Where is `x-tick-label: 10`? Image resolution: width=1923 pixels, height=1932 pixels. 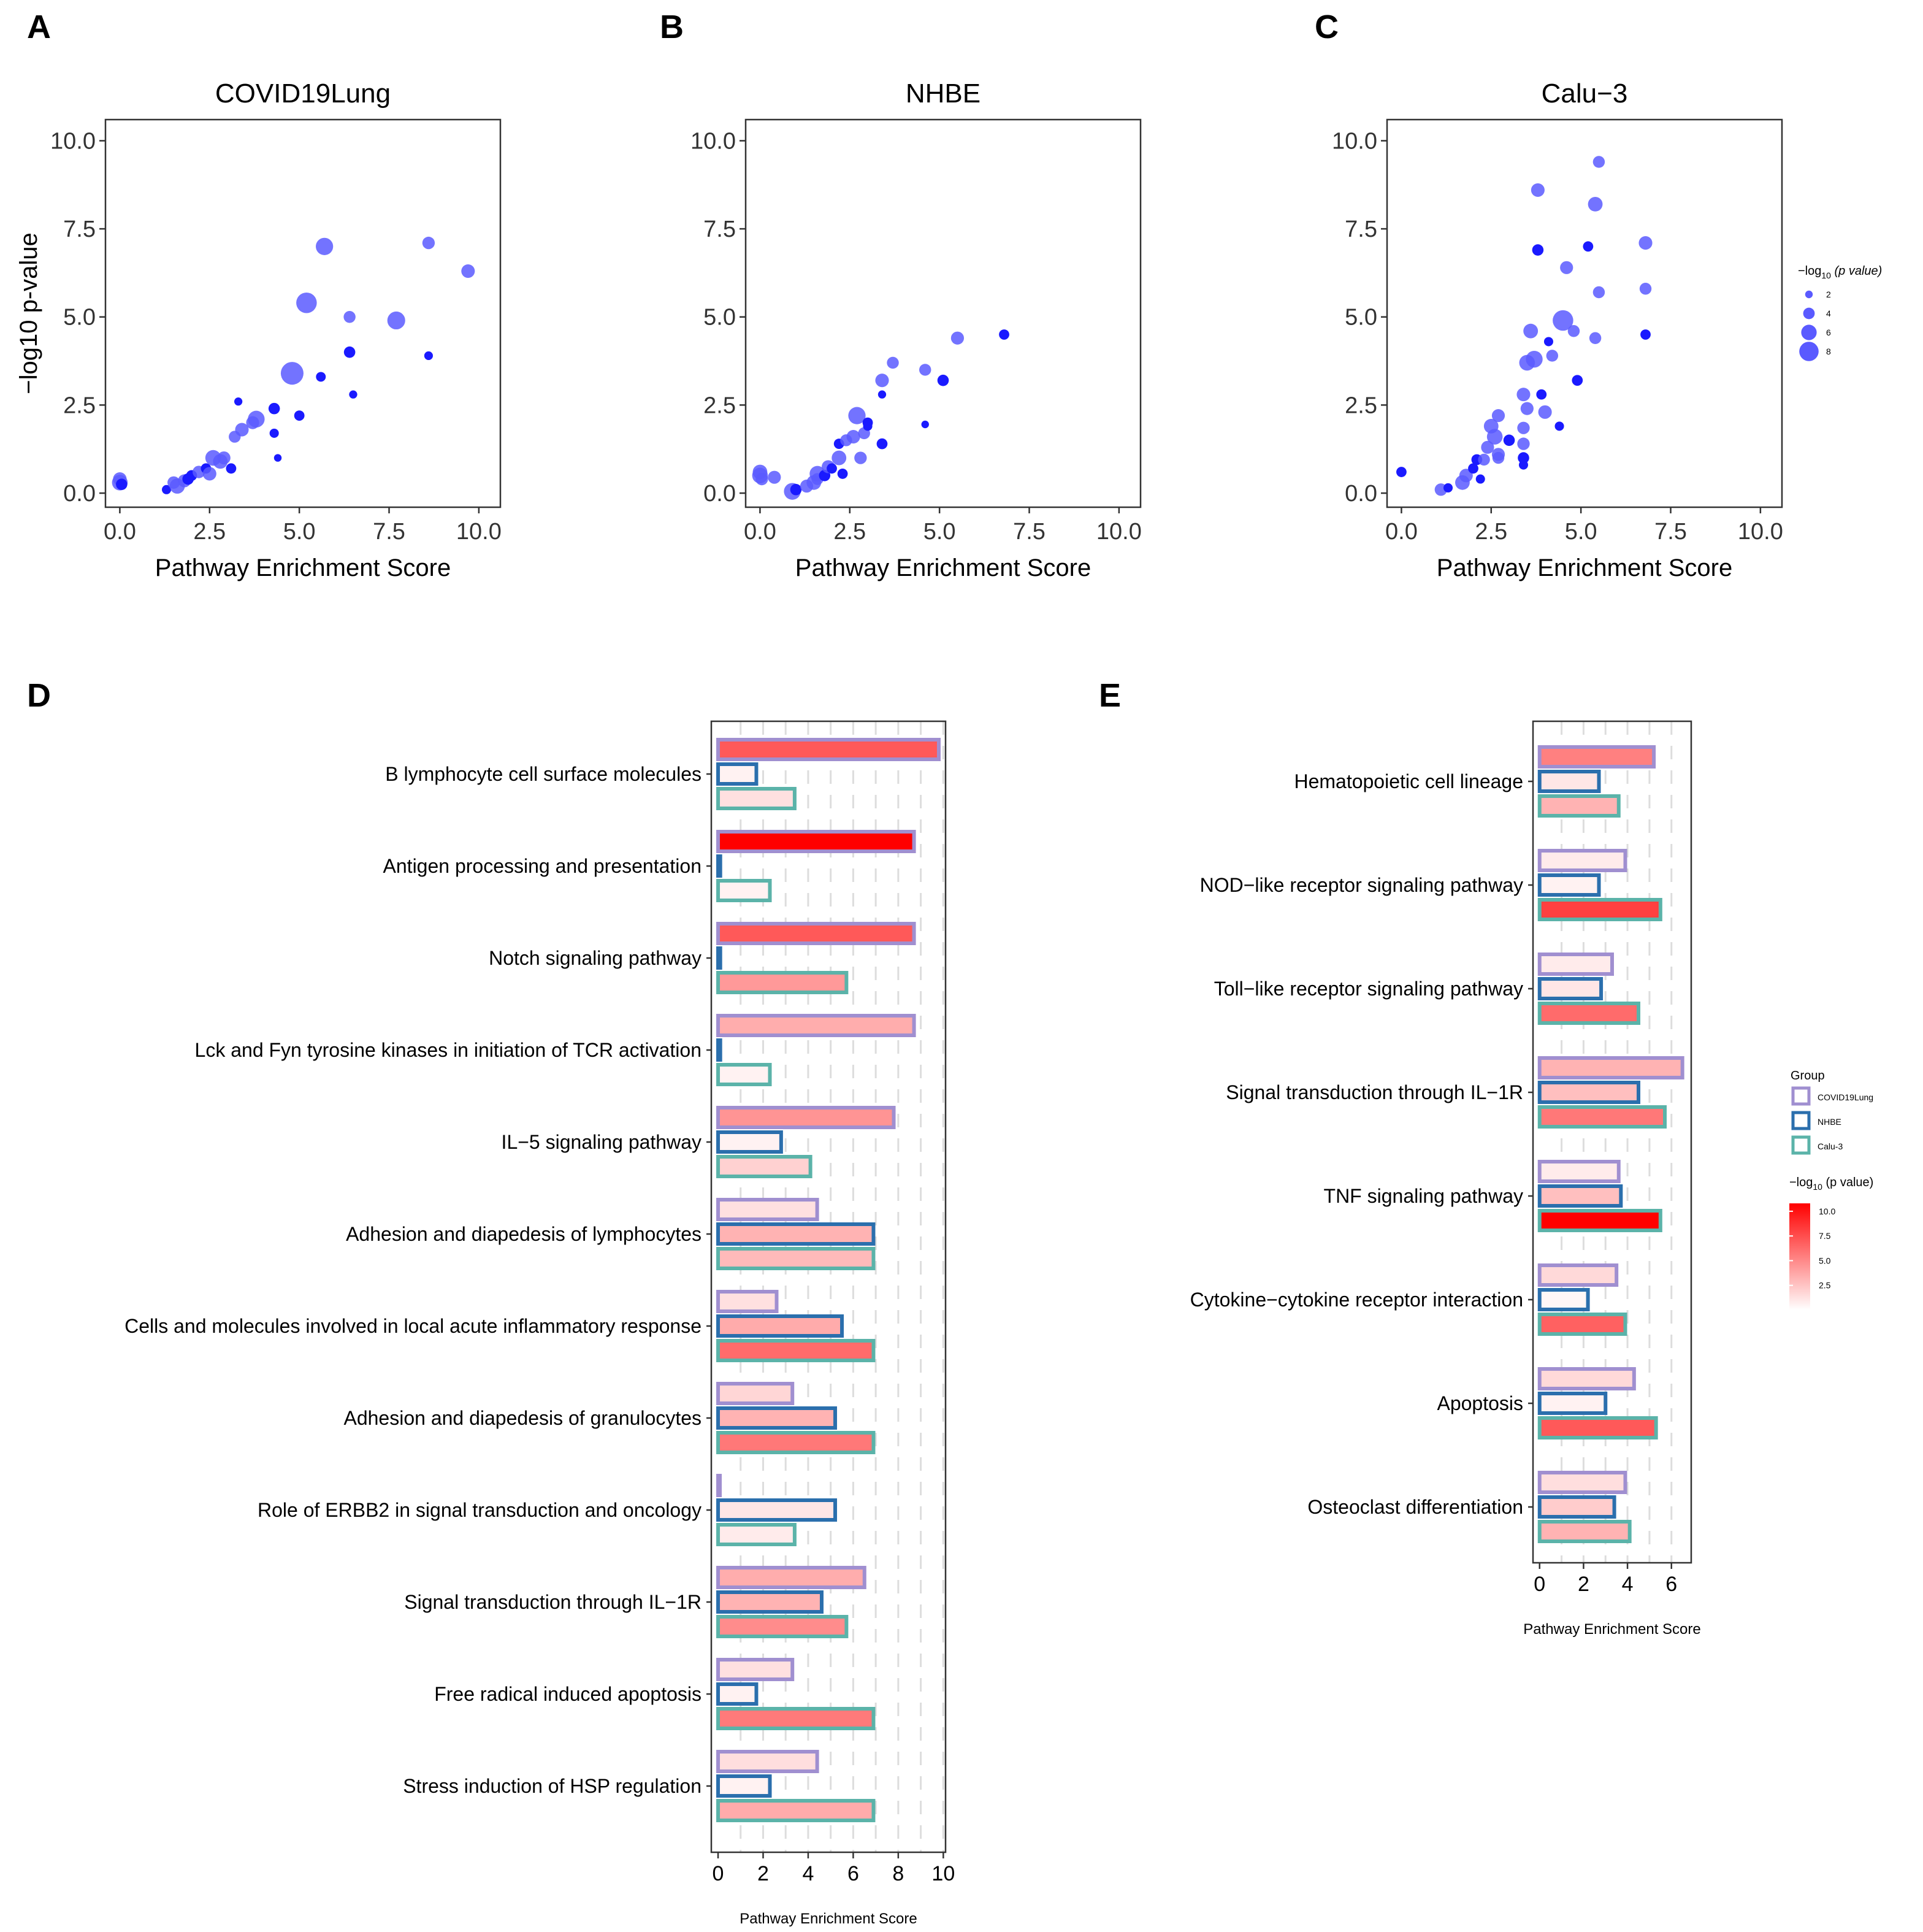 x-tick-label: 10 is located at coordinates (943, 1873).